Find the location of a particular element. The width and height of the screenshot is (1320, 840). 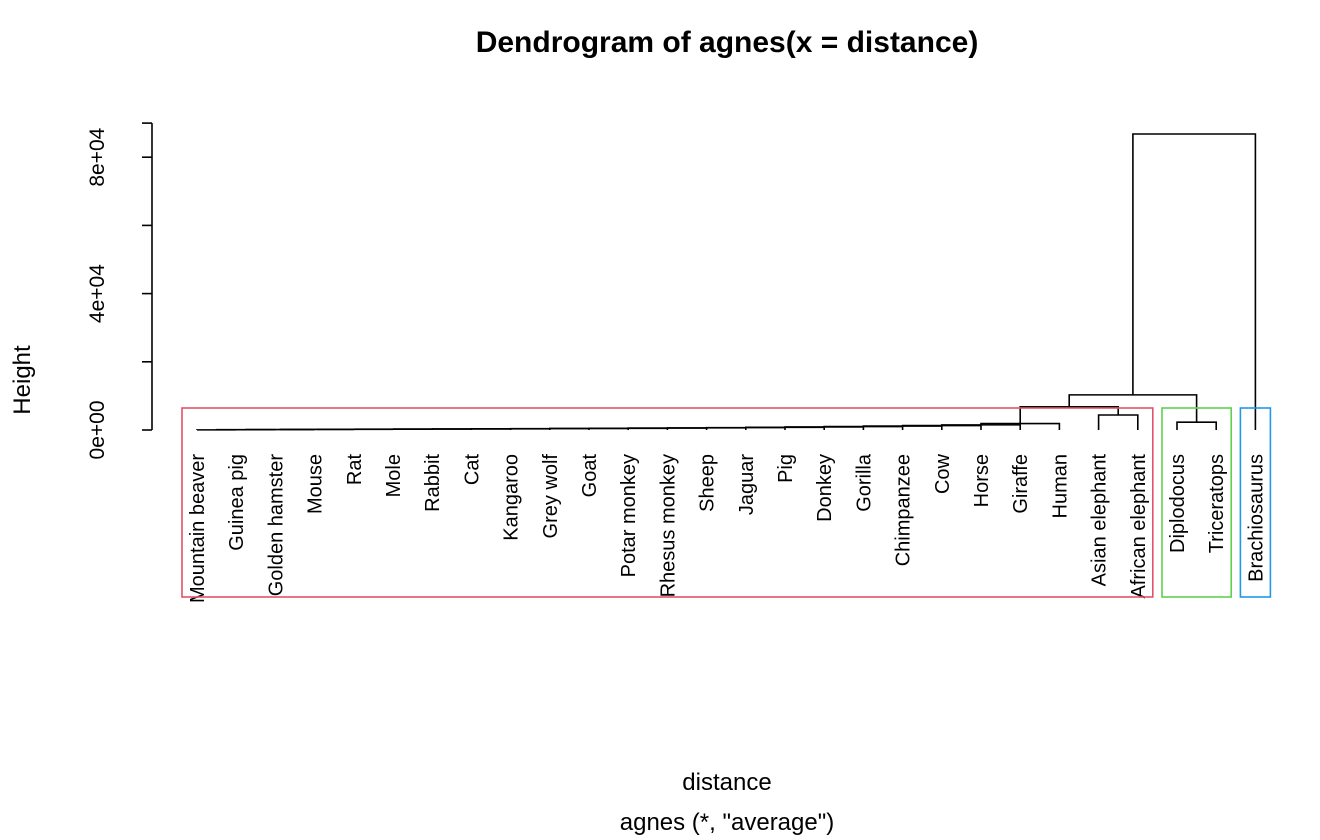

leaf-label: Kangaroo is located at coordinates (512, 497).